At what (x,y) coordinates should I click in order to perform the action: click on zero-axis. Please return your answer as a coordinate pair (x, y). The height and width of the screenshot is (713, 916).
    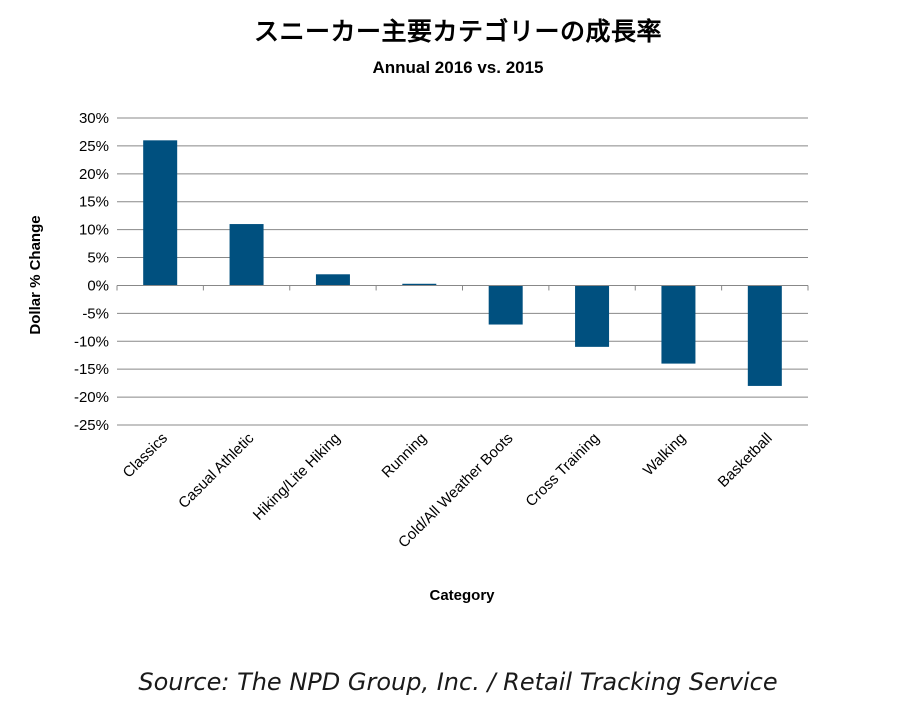
    Looking at the image, I should click on (462, 287).